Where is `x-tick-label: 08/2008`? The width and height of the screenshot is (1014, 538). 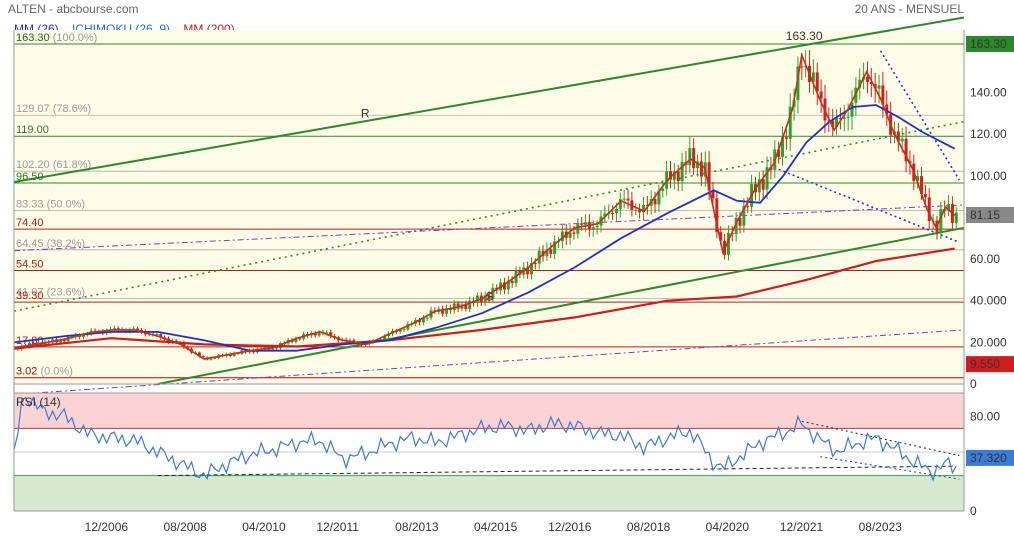
x-tick-label: 08/2008 is located at coordinates (185, 527).